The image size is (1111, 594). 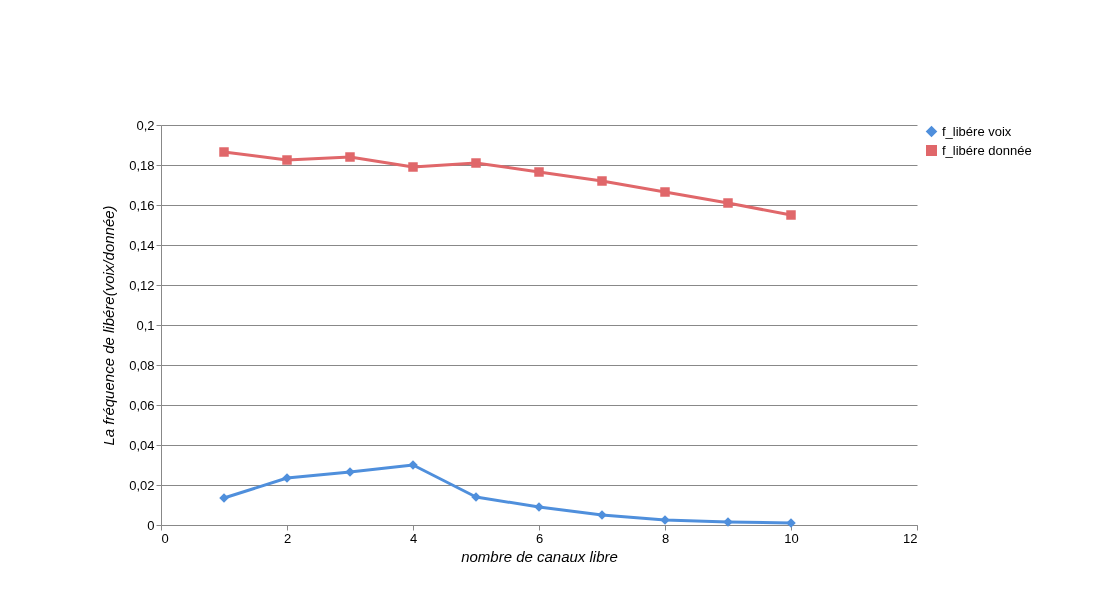 What do you see at coordinates (413, 538) in the screenshot?
I see `x-tick-label: 4` at bounding box center [413, 538].